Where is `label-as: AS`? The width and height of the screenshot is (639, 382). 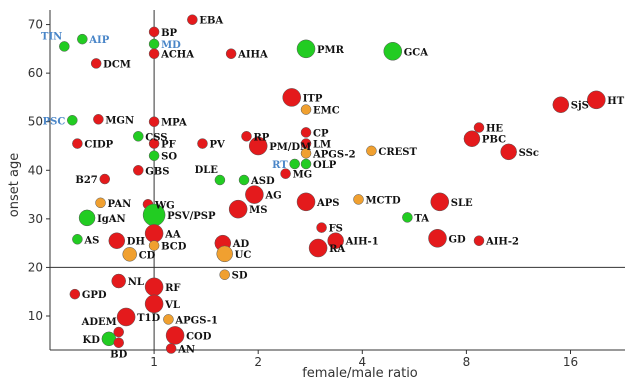 label-as: AS is located at coordinates (91, 240).